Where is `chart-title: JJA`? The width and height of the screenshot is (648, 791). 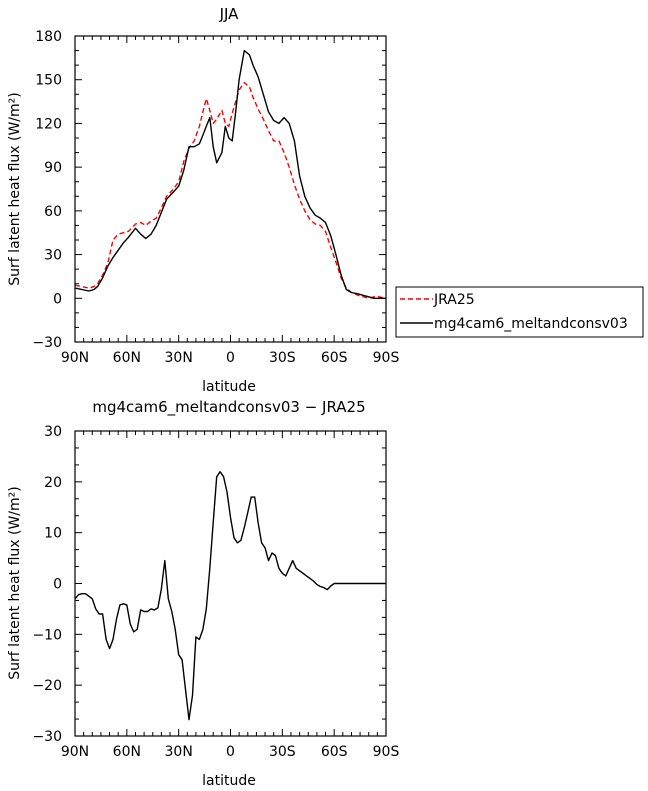
chart-title: JJA is located at coordinates (229, 14).